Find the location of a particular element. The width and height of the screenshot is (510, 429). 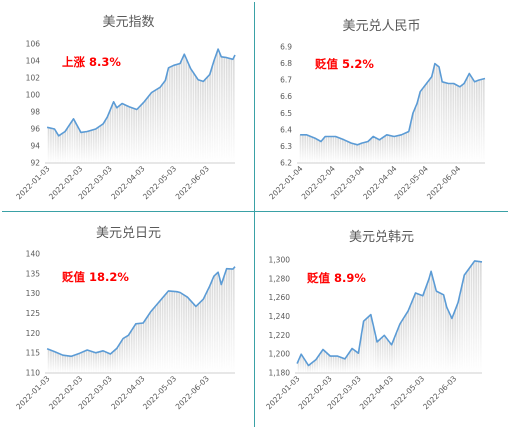

y-tick-label: 1,180 is located at coordinates (280, 373).